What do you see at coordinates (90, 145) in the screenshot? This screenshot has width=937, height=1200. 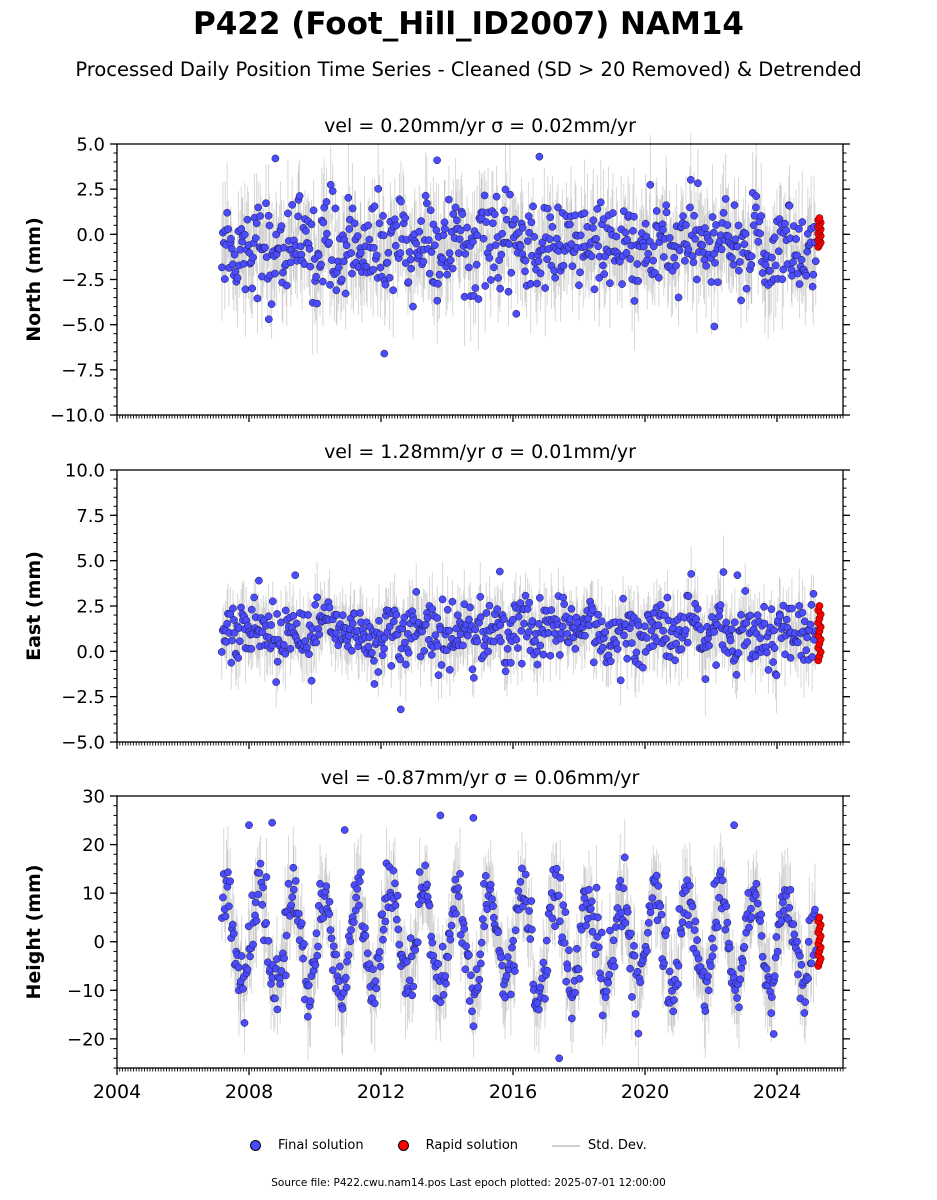 I see `y-tick-label: 5.0` at bounding box center [90, 145].